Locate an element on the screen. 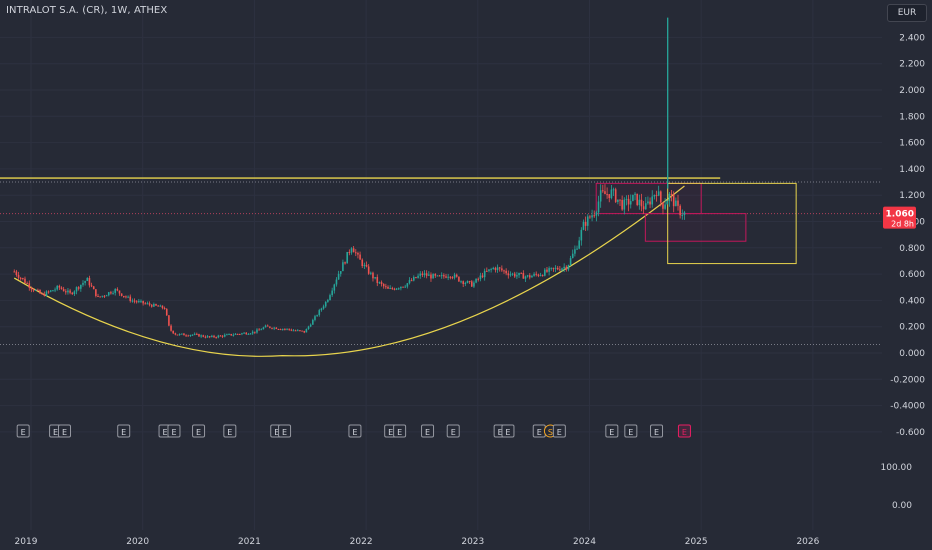 The height and width of the screenshot is (550, 932). y-tick-label: 1.600 is located at coordinates (912, 144).